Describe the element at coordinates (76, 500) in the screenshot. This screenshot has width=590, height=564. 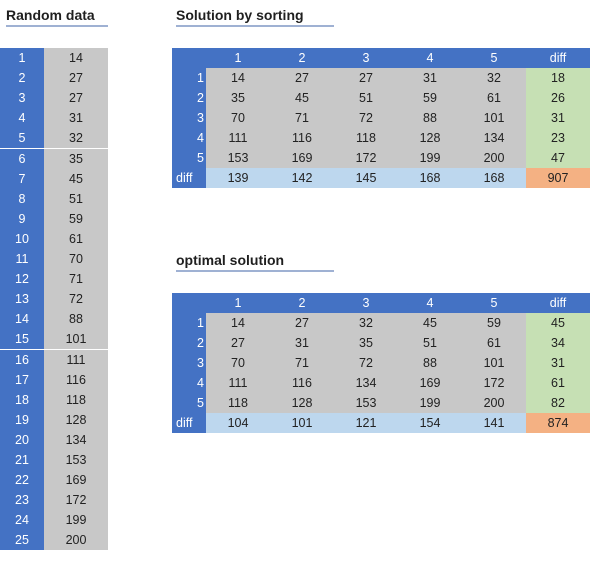
I see `random-value-cell: 172` at that location.